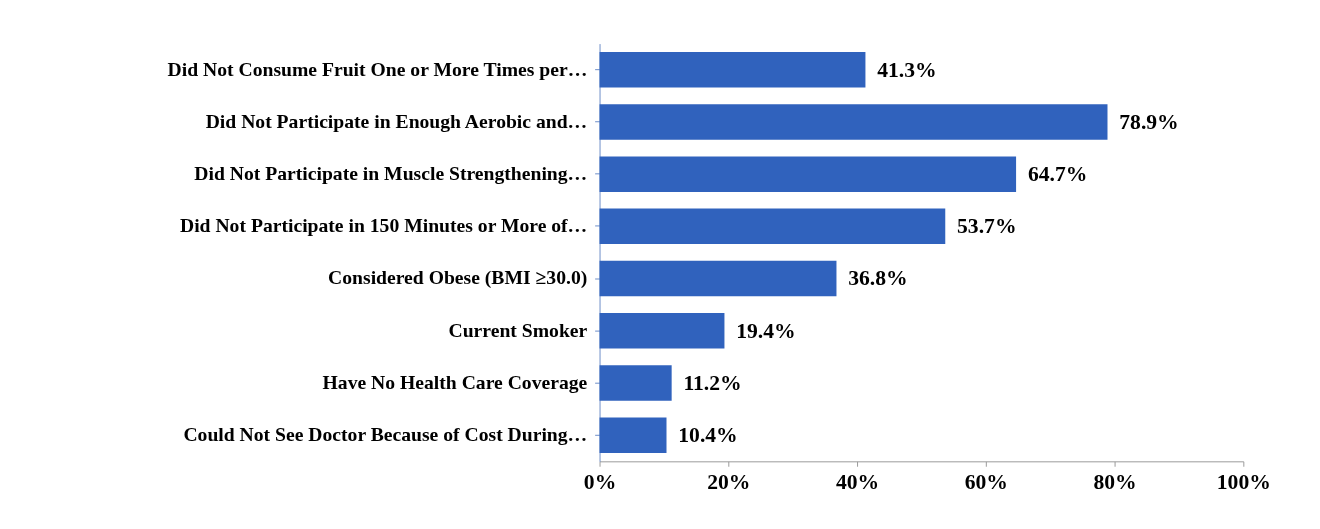 Image resolution: width=1320 pixels, height=529 pixels. Describe the element at coordinates (986, 482) in the screenshot. I see `x-tick-label: 60%` at that location.